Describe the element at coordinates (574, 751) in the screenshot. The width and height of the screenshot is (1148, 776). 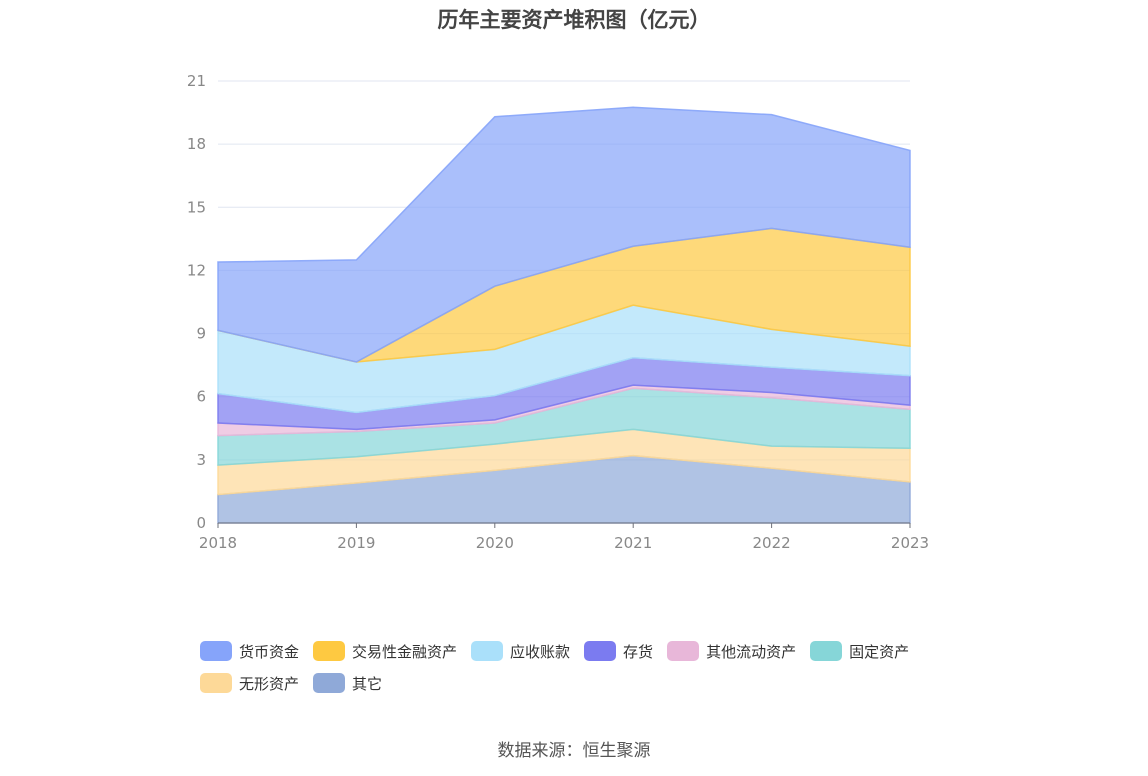
I see `data-source-note: 数据来源：恒生聚源` at that location.